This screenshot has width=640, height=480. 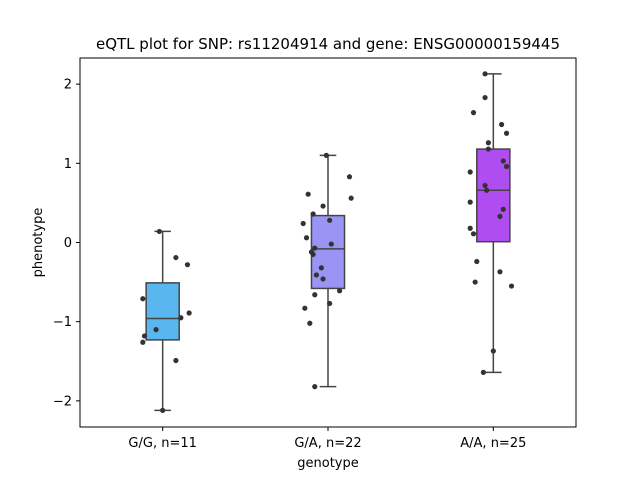 I want to click on x-axis: G/G, n=11 G/A, n=22 A/A, n=25, so click(x=327, y=439).